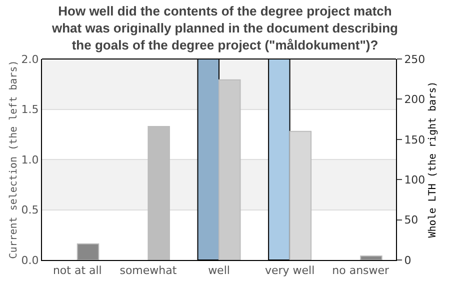 The height and width of the screenshot is (300, 450). Describe the element at coordinates (415, 139) in the screenshot. I see `y2-tick-label: 150` at that location.